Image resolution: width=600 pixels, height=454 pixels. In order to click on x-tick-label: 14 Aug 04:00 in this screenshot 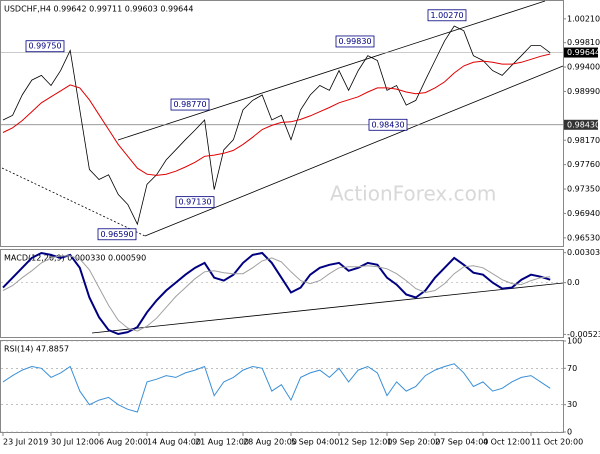, I will do `click(174, 442)`.